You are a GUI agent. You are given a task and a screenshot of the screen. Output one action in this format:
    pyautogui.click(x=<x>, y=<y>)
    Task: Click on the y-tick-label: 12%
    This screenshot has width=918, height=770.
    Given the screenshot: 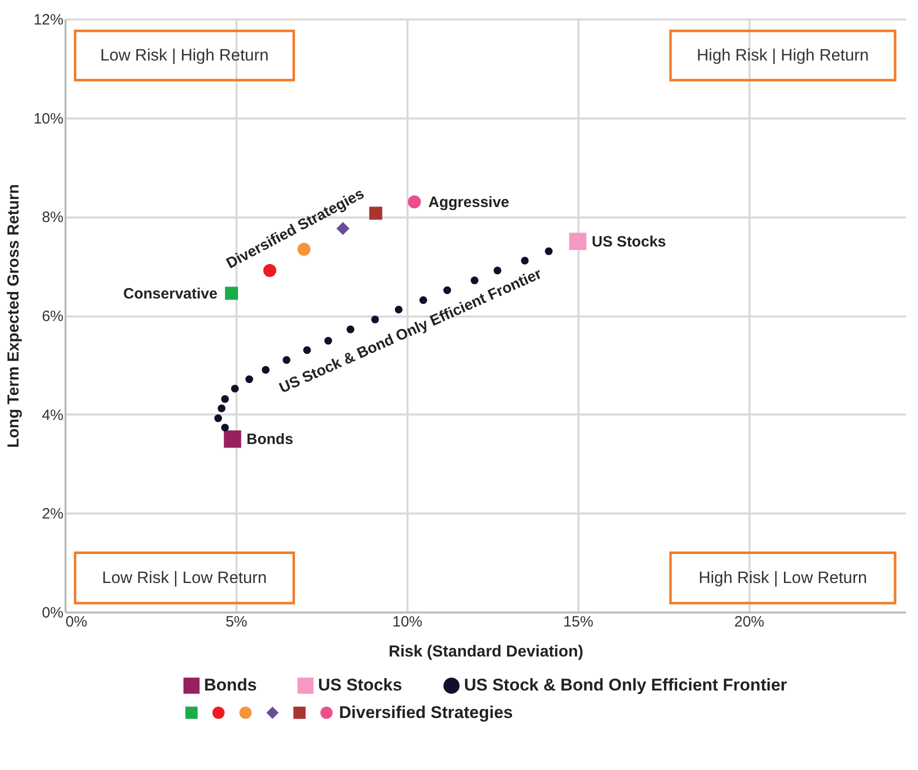 What is the action you would take?
    pyautogui.click(x=48, y=20)
    